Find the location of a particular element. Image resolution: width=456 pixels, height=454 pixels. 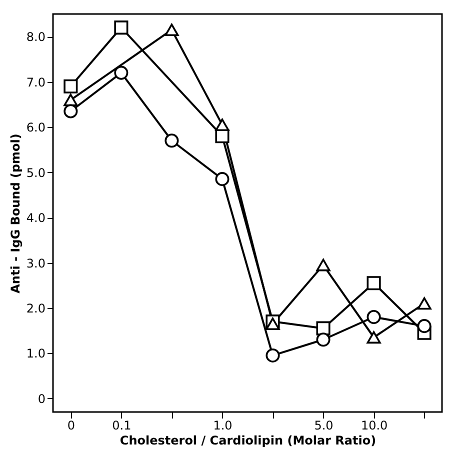

y-tick-label: 3.0 is located at coordinates (36, 263).